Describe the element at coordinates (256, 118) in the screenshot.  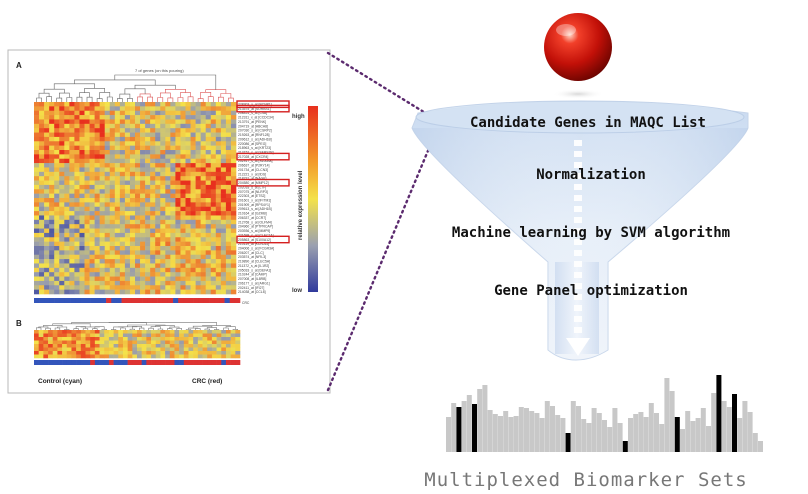
I see `gene-label: 212311_x_at [CCDC34]` at that location.